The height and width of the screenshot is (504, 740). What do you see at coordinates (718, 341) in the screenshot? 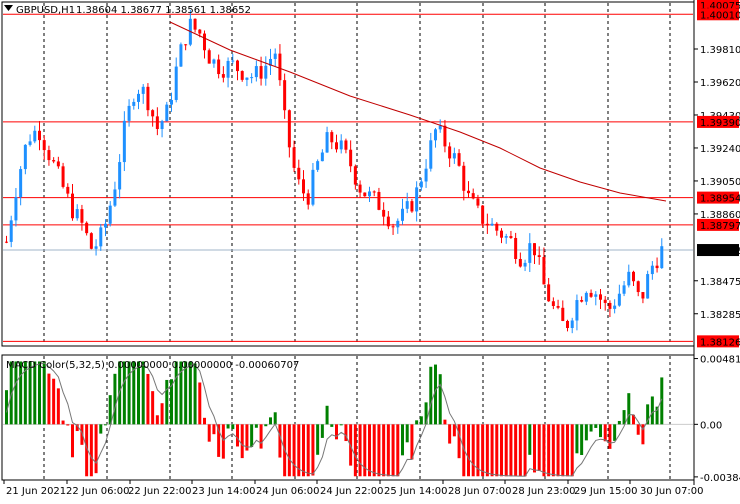
I see `price-badge` at bounding box center [718, 341].